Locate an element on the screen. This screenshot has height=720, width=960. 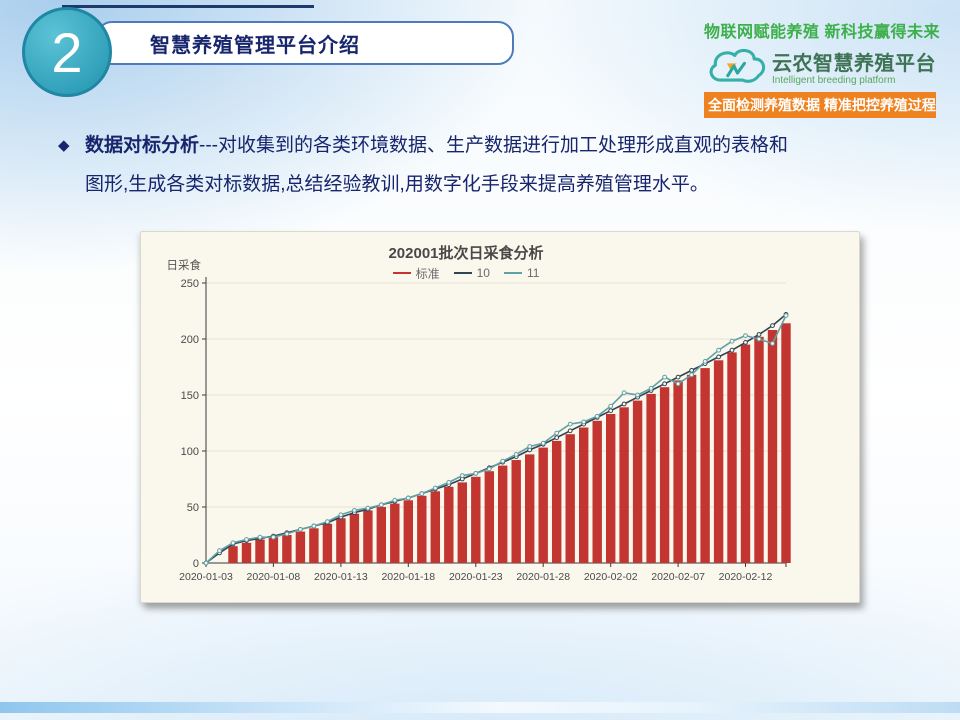
x-tick-label: 2020-01-23 is located at coordinates (476, 577).